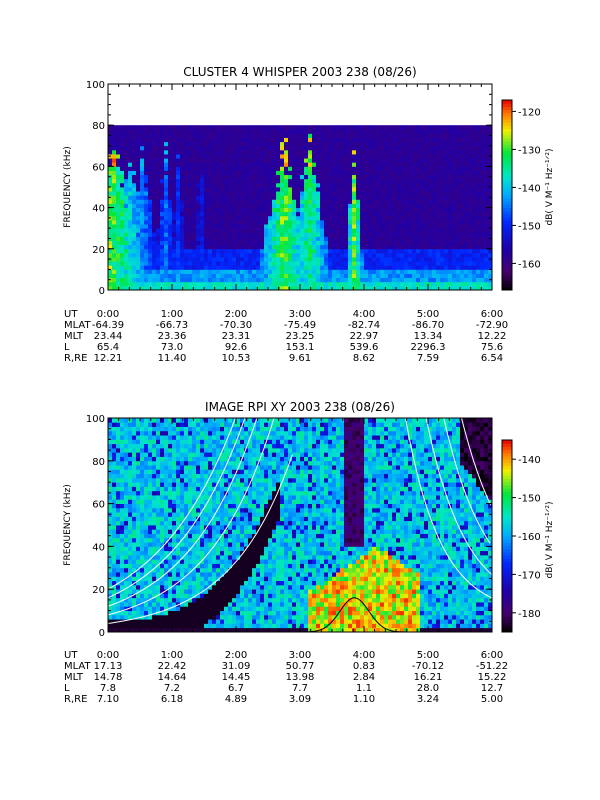  I want to click on colorbar-swatch, so click(507, 228).